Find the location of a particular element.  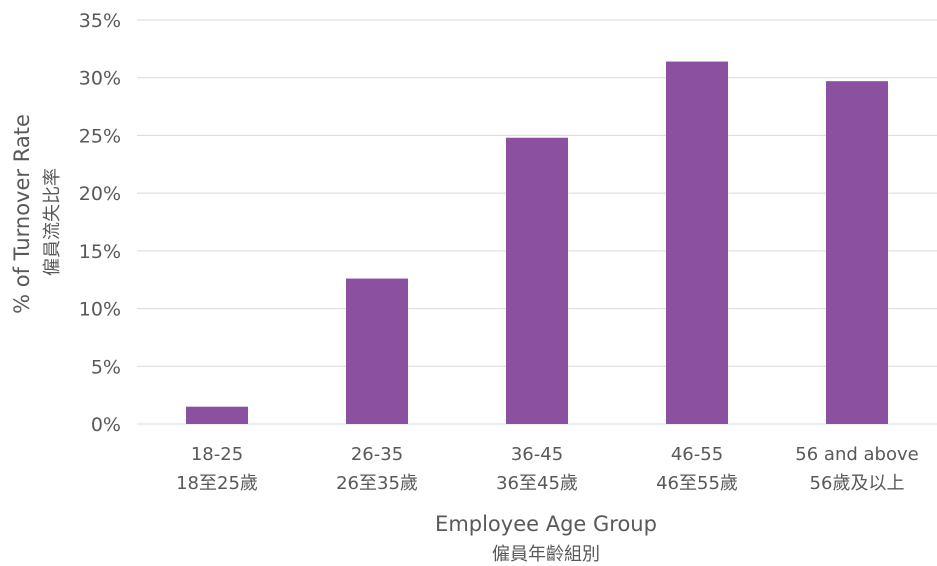

x-category-label: 46-55 is located at coordinates (697, 454).